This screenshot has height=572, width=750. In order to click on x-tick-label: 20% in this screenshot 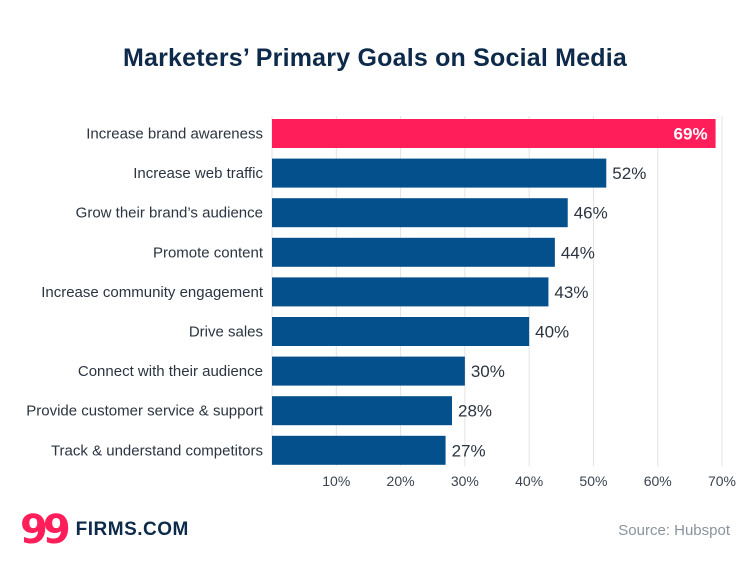, I will do `click(401, 481)`.